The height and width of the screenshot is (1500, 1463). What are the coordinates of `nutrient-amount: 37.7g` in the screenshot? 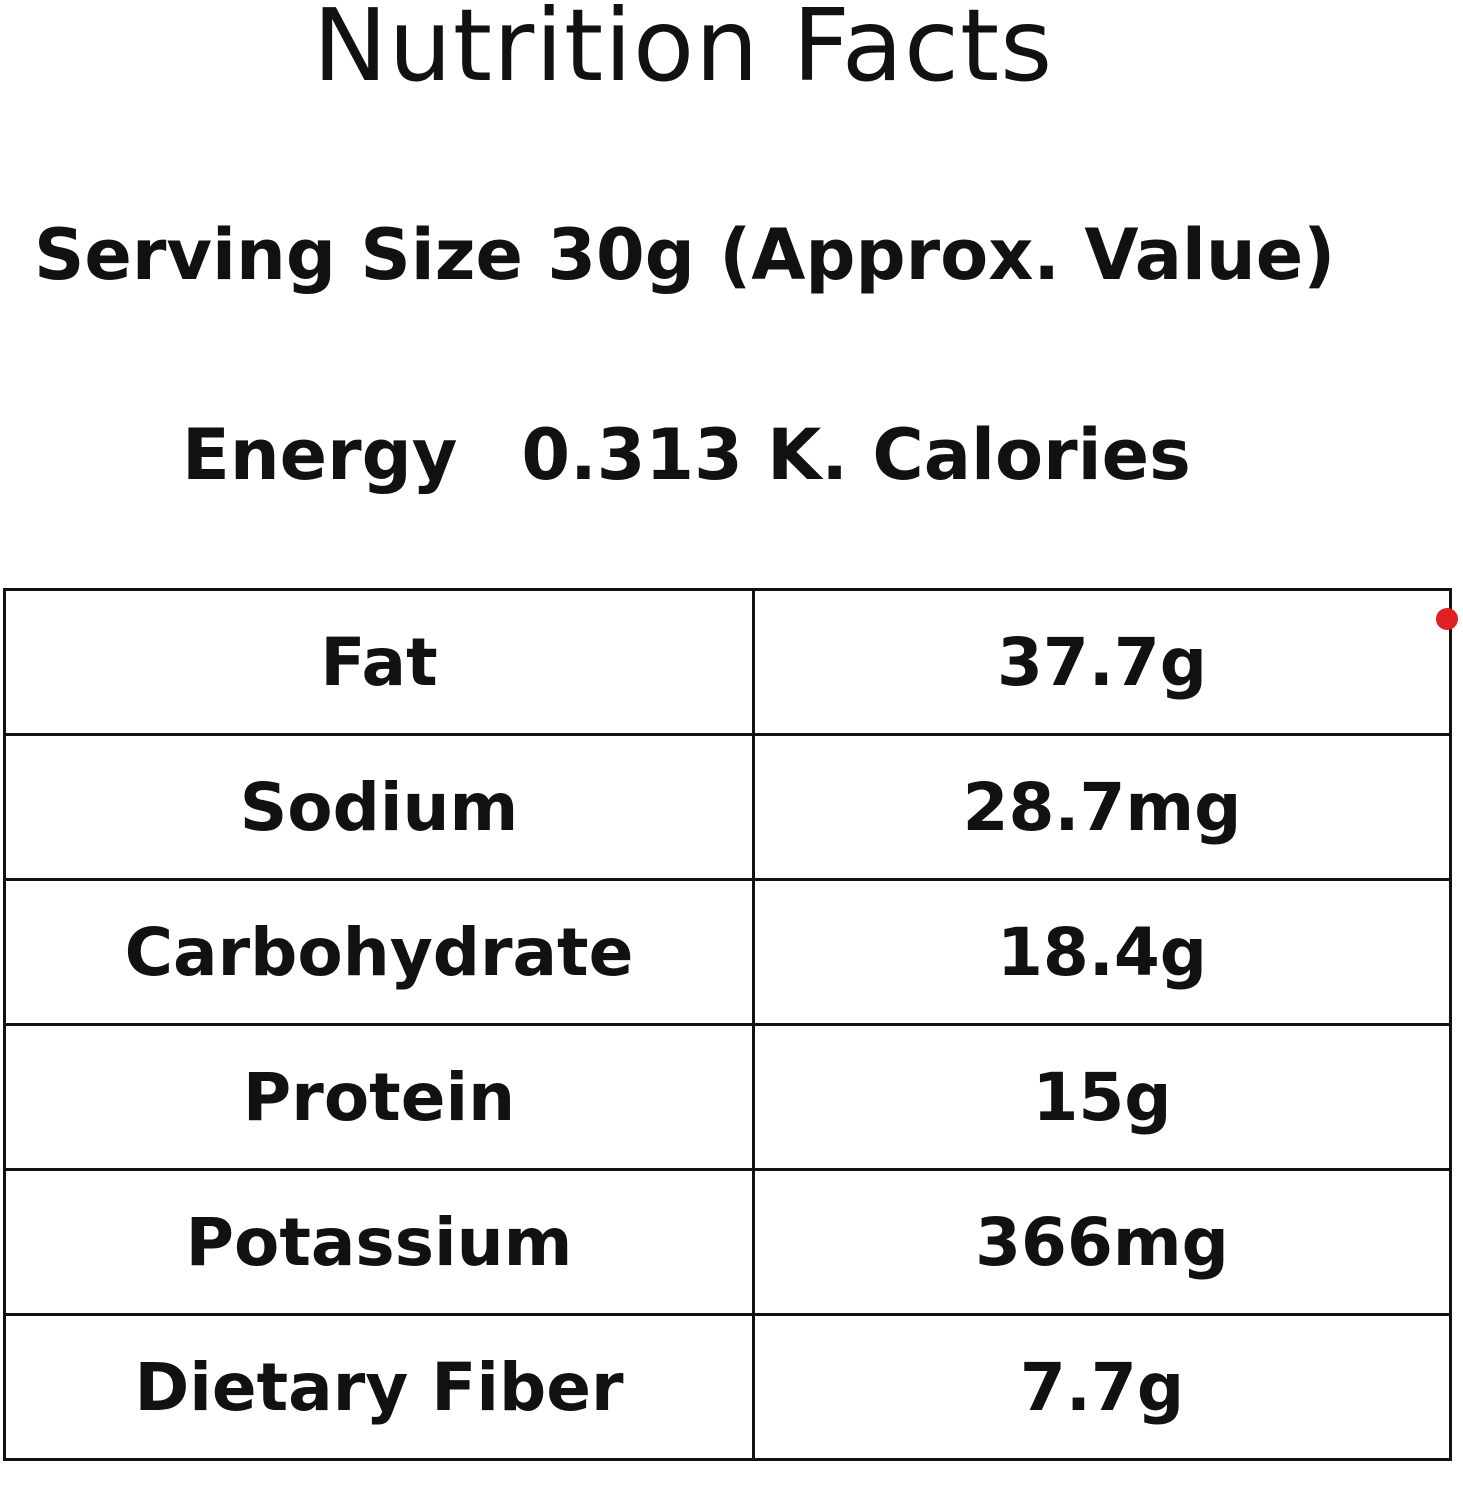 It's located at (1102, 662).